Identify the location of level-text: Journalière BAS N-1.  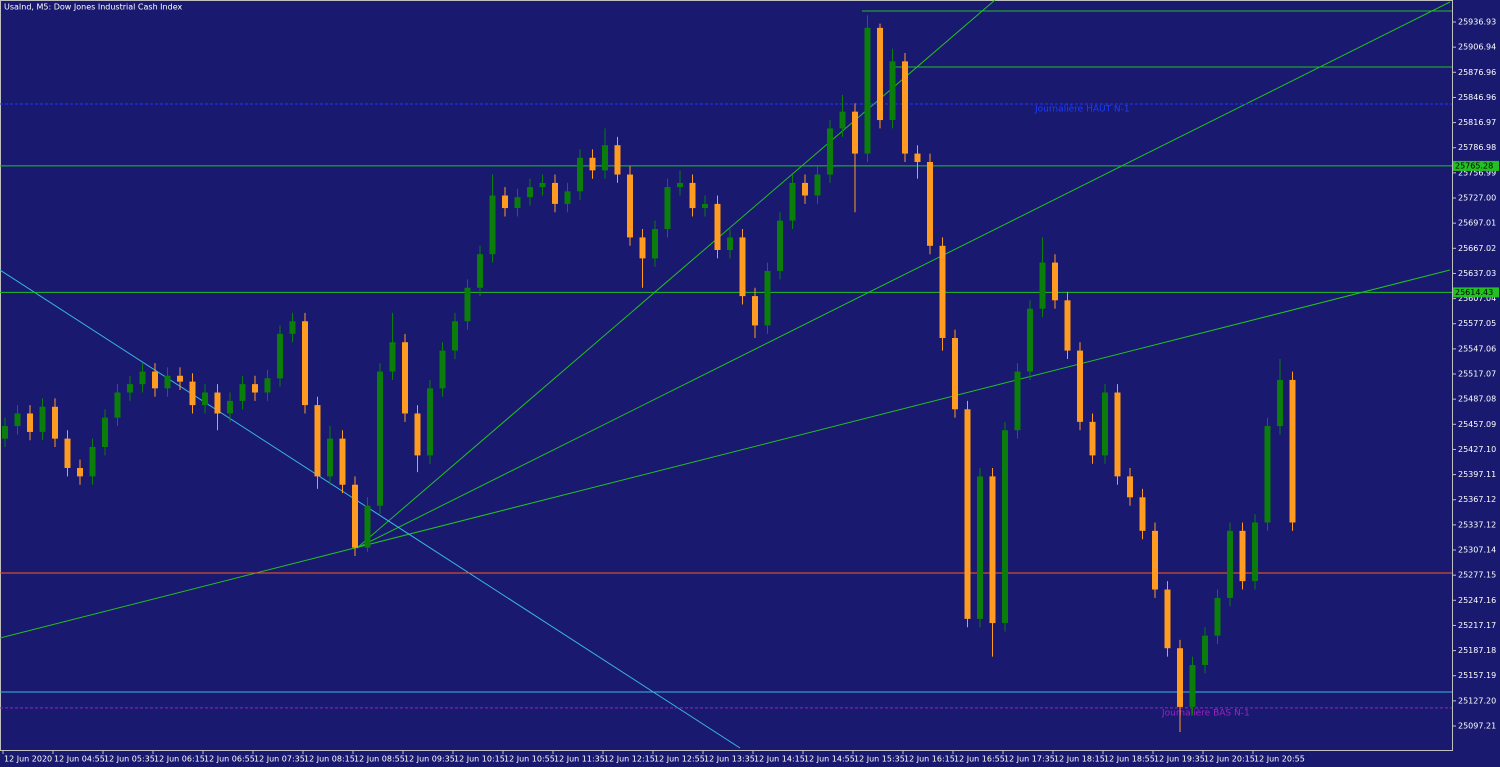
(1205, 712).